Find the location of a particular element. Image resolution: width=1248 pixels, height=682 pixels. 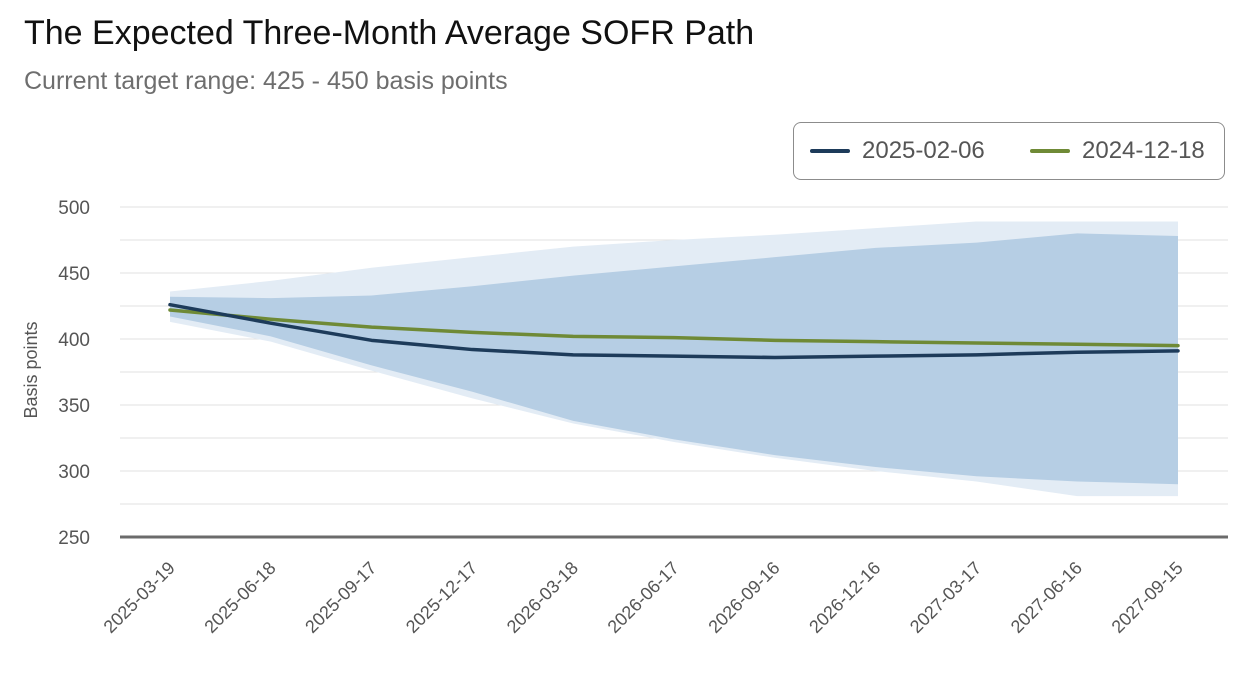

legend-label-series-b: 2024-12-18 is located at coordinates (1143, 150).